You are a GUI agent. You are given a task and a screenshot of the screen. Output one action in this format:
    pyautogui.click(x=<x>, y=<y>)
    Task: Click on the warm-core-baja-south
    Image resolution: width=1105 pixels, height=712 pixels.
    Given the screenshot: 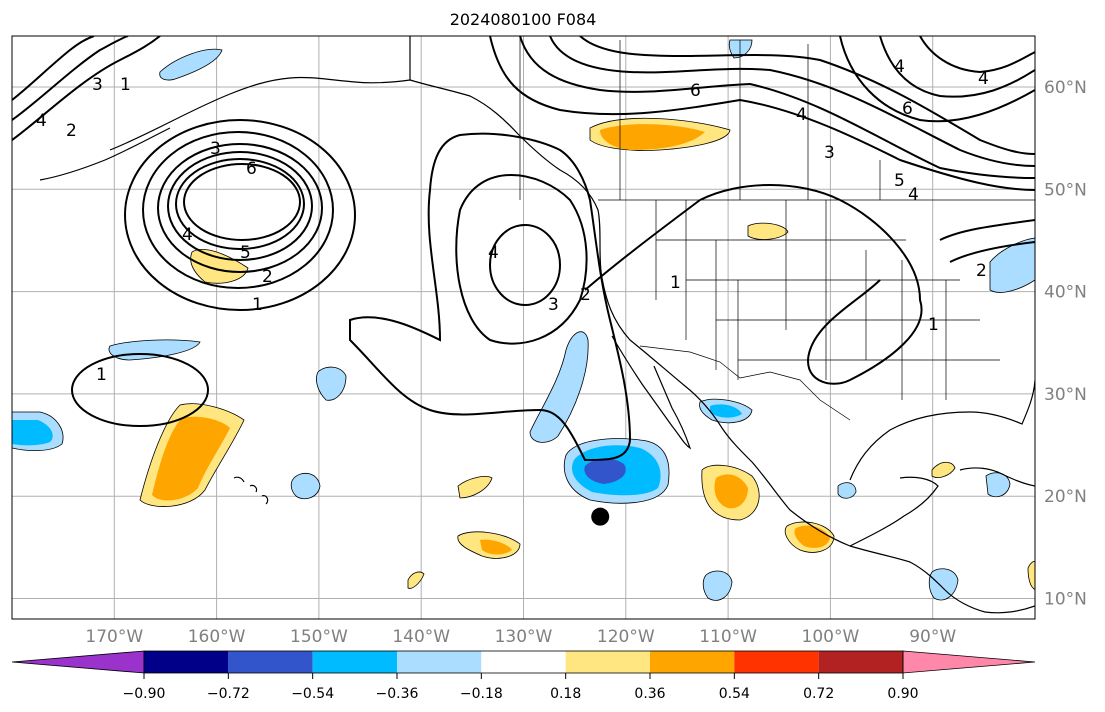 What is the action you would take?
    pyautogui.click(x=731, y=491)
    